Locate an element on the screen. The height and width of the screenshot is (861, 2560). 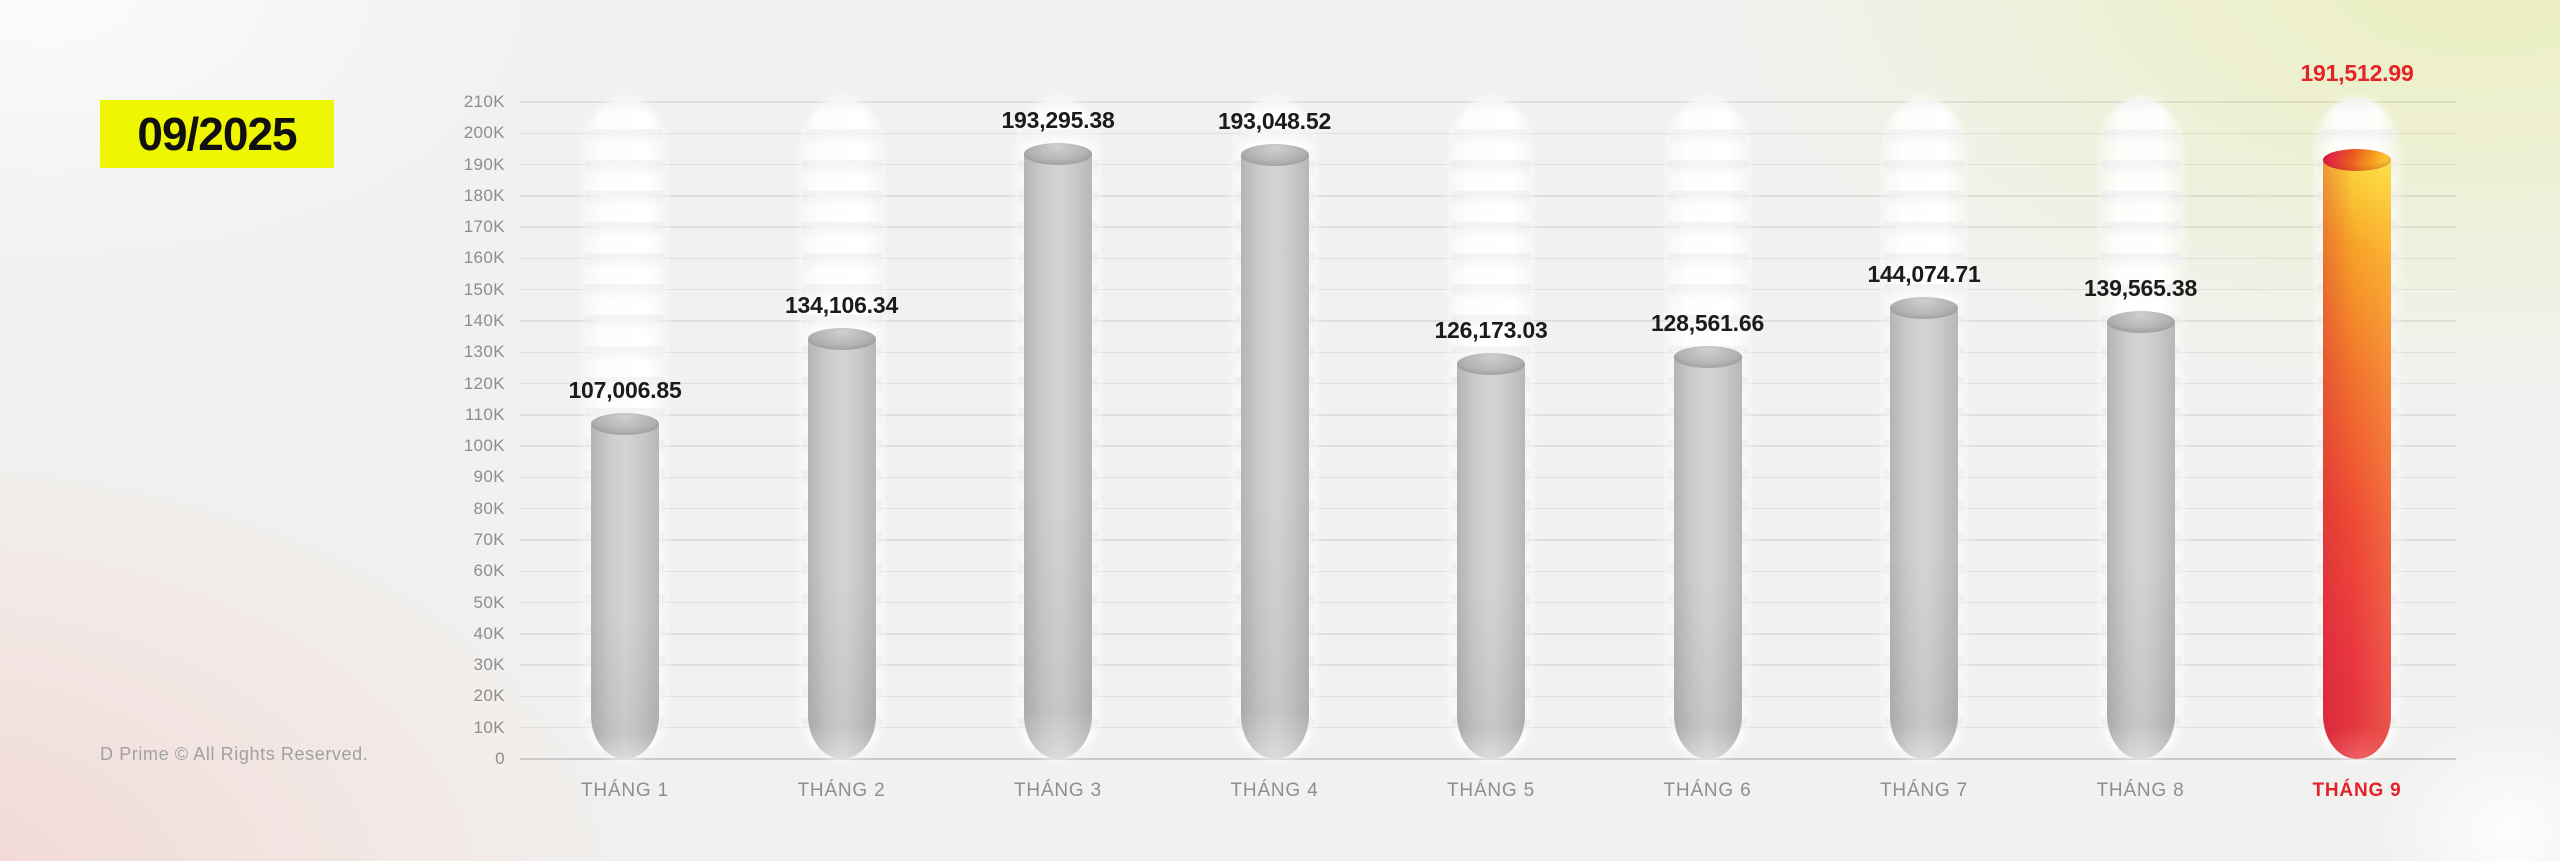
y-tick-label: 200K is located at coordinates (484, 133).